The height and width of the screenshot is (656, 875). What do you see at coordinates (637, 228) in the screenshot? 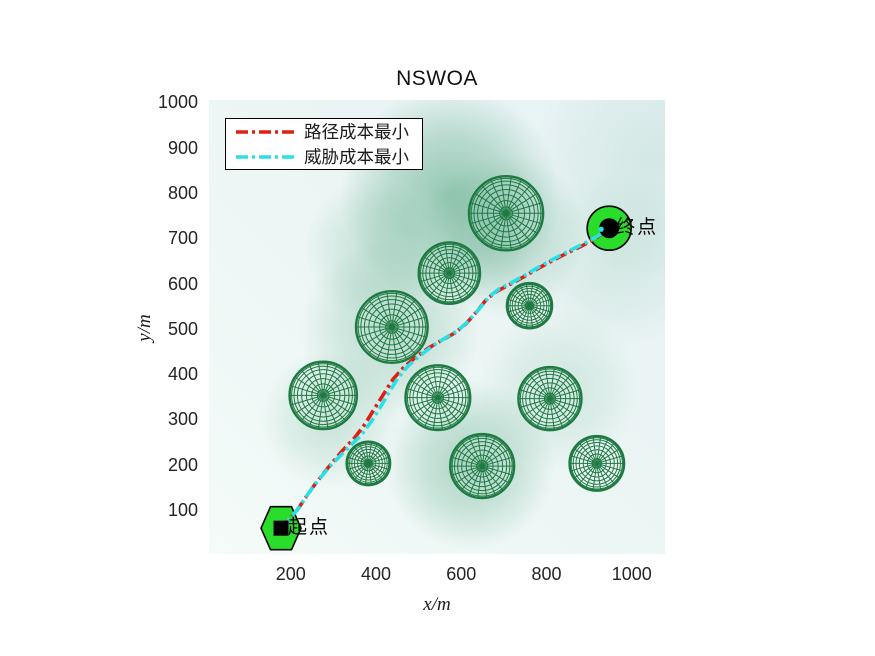
I see `end-point-label: 终点` at bounding box center [637, 228].